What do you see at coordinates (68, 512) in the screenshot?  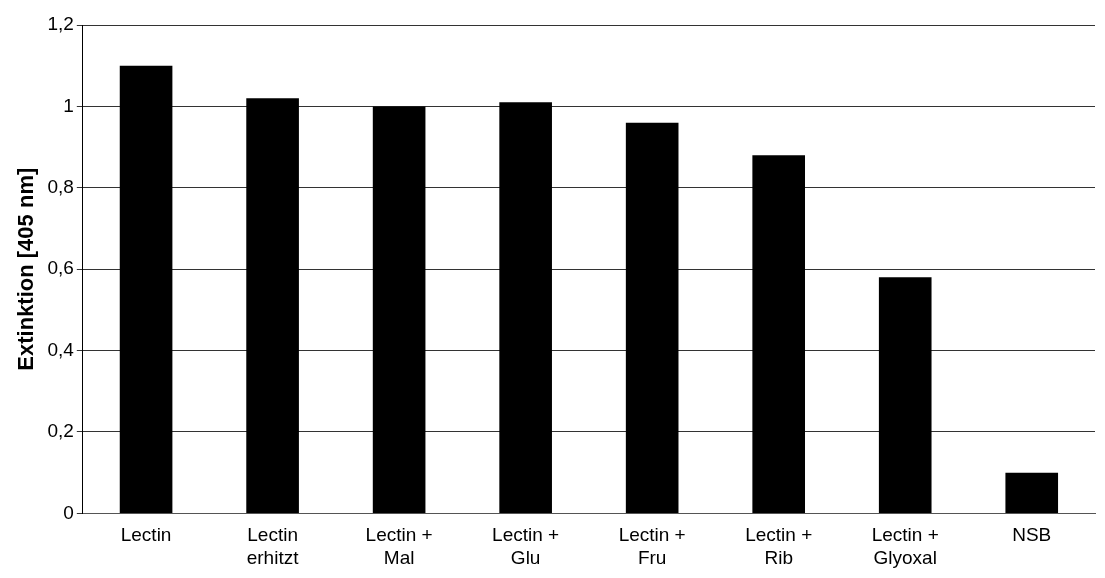 I see `y-tick-label: 0` at bounding box center [68, 512].